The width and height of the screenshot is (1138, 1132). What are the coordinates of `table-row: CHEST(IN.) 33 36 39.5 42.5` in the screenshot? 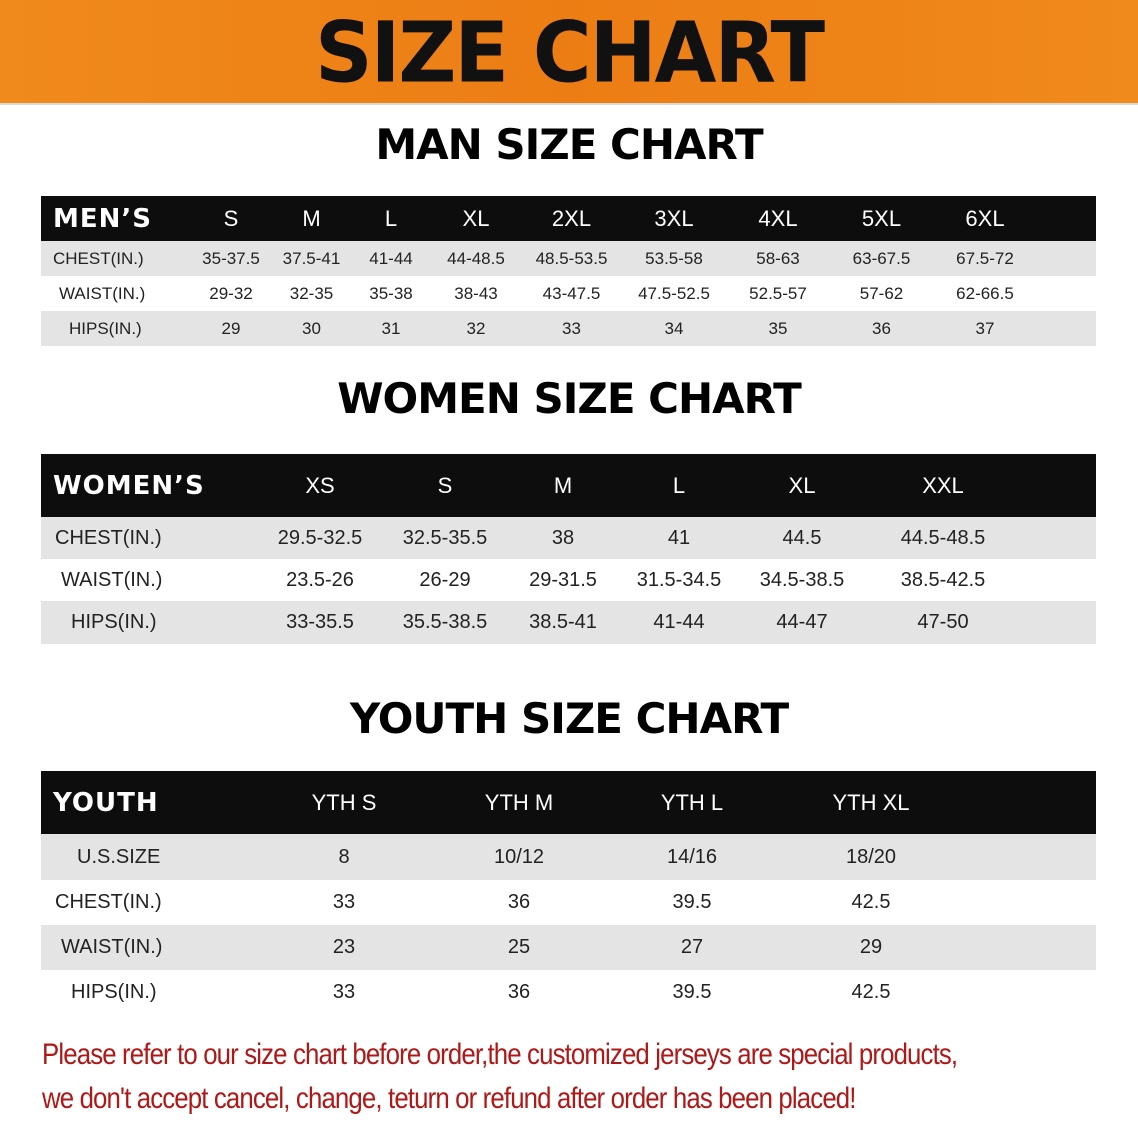 It's located at (568, 902).